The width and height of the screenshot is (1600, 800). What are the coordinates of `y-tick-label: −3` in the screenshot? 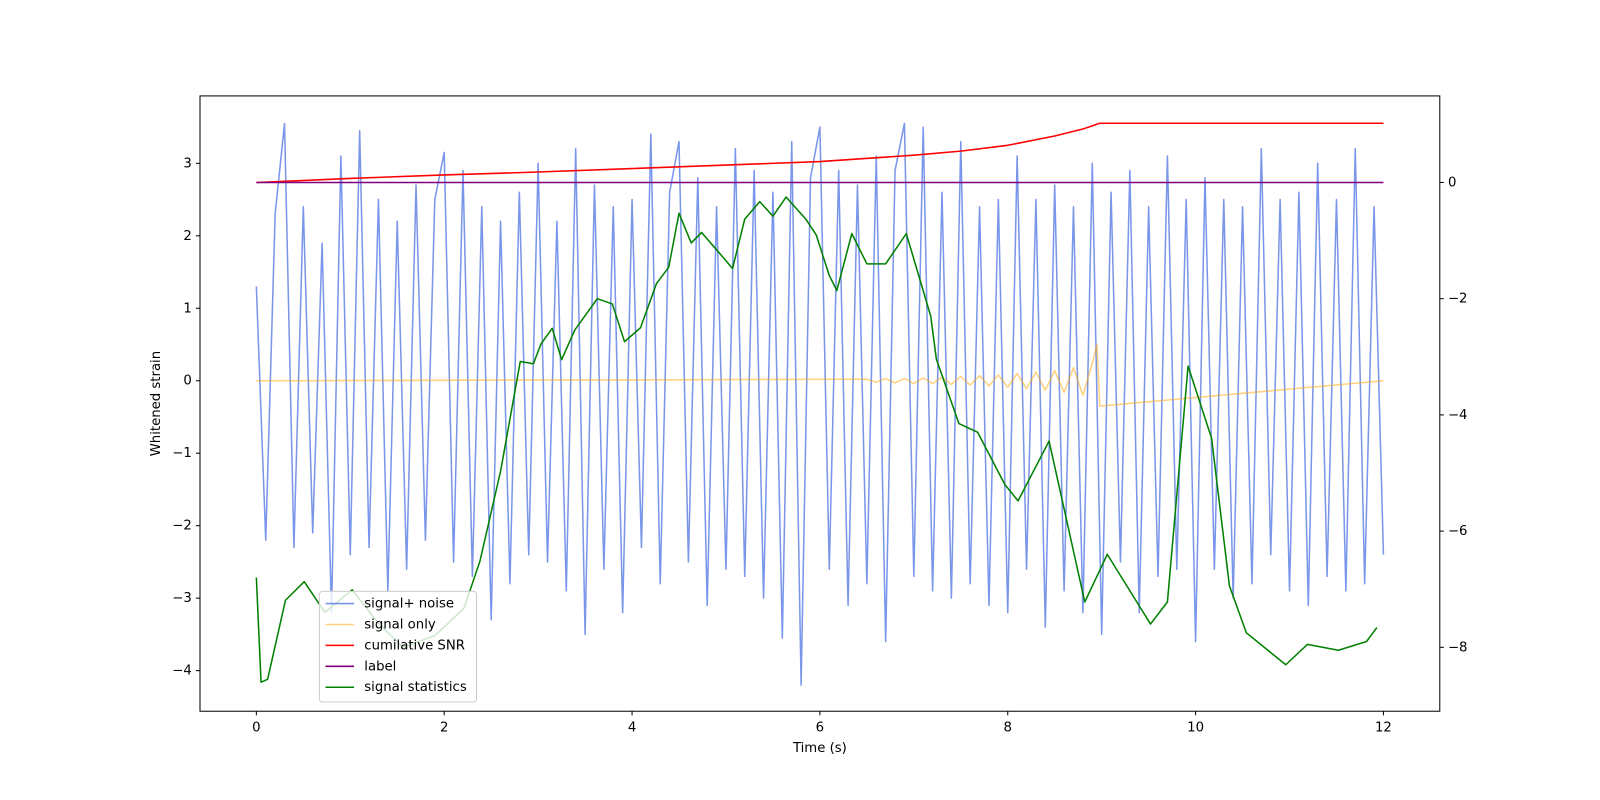 It's located at (182, 598).